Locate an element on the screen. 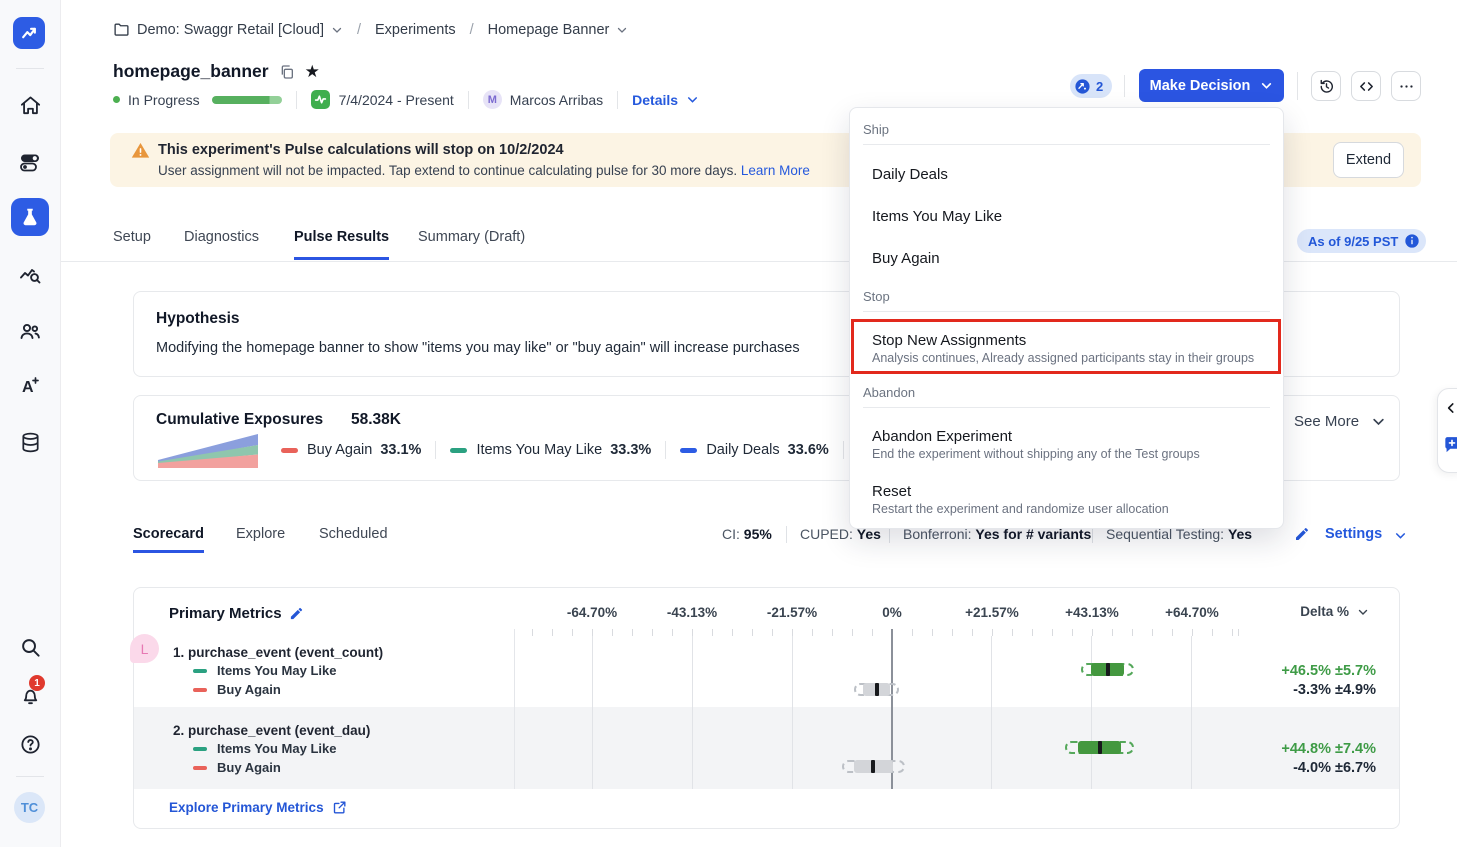 This screenshot has height=847, width=1457. warning-icon is located at coordinates (140, 150).